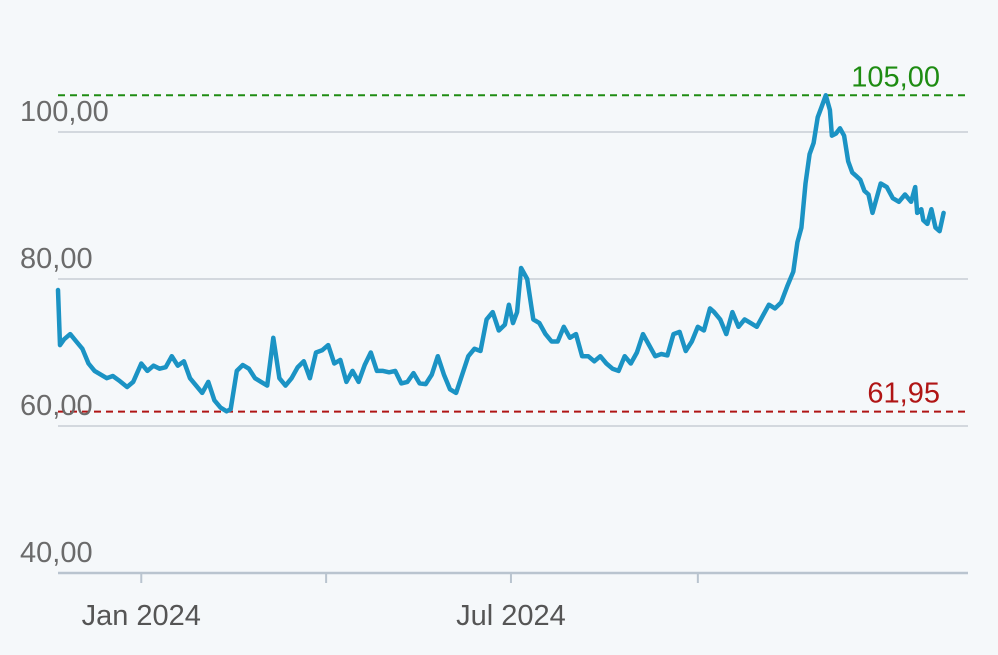 The image size is (998, 655). I want to click on y-tick-label: 100,00, so click(64, 112).